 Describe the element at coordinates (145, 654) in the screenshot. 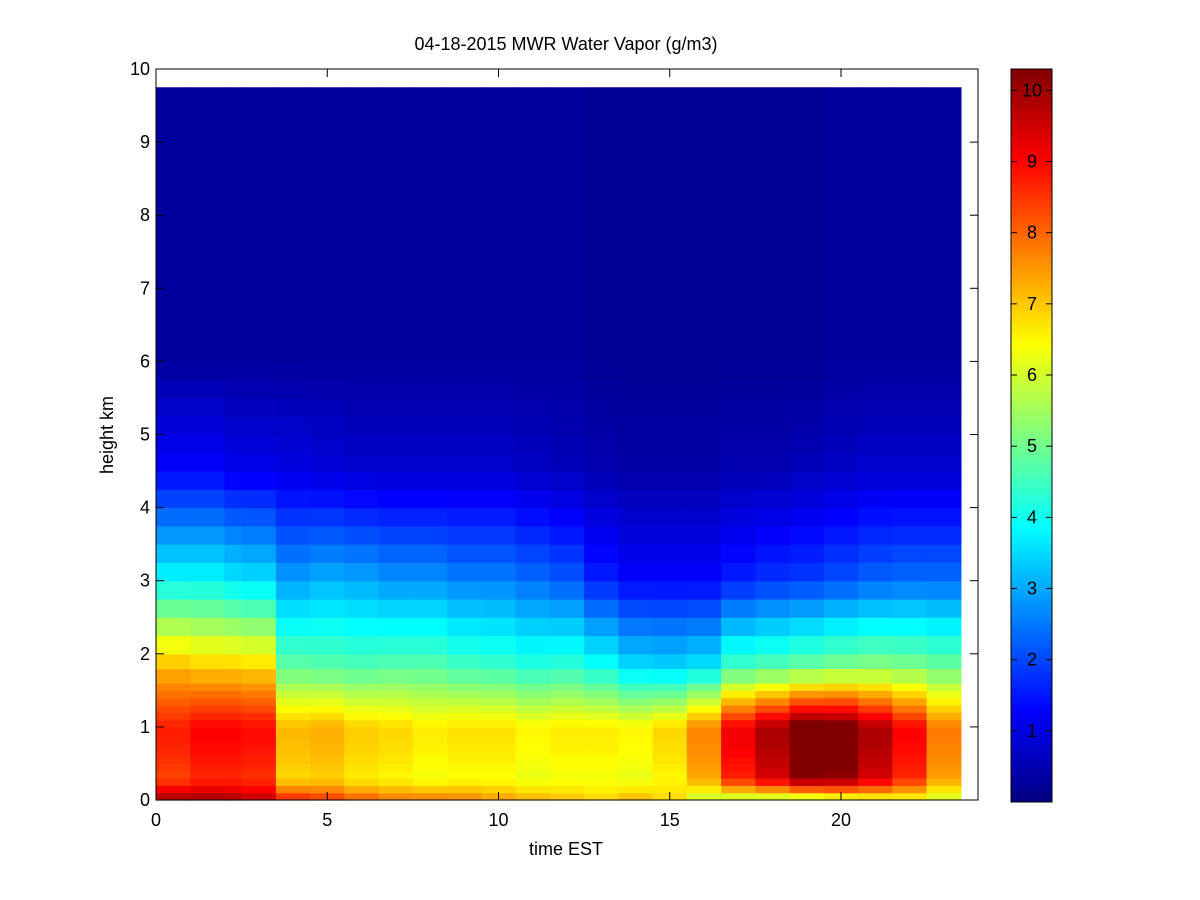

I see `y-tick-label: 2` at that location.